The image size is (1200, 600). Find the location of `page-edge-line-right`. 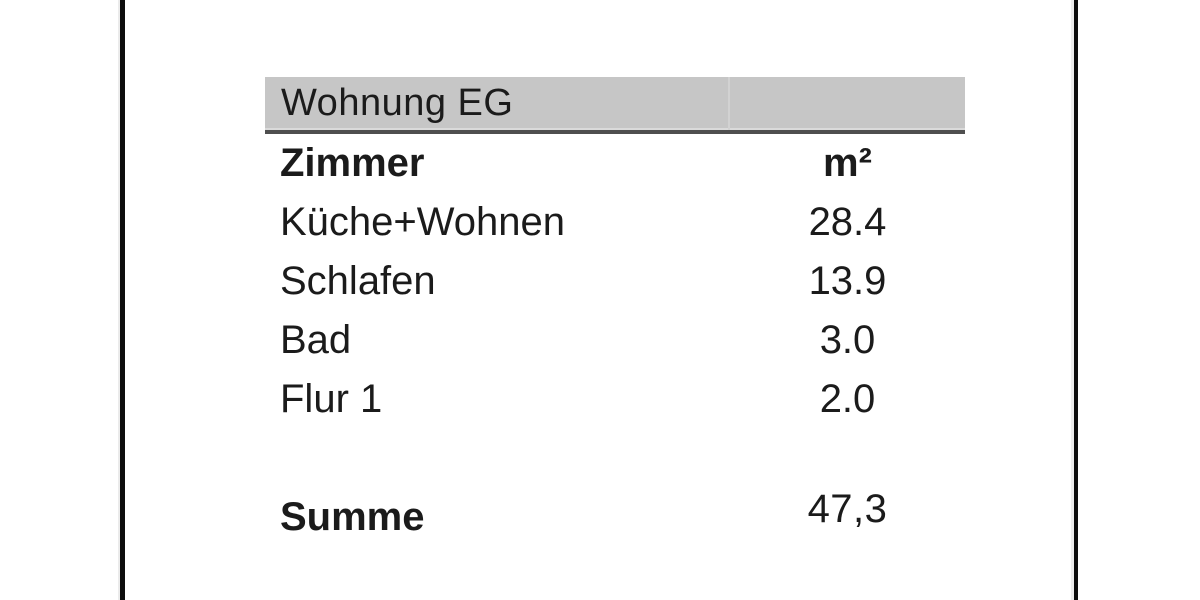

page-edge-line-right is located at coordinates (1076, 300).